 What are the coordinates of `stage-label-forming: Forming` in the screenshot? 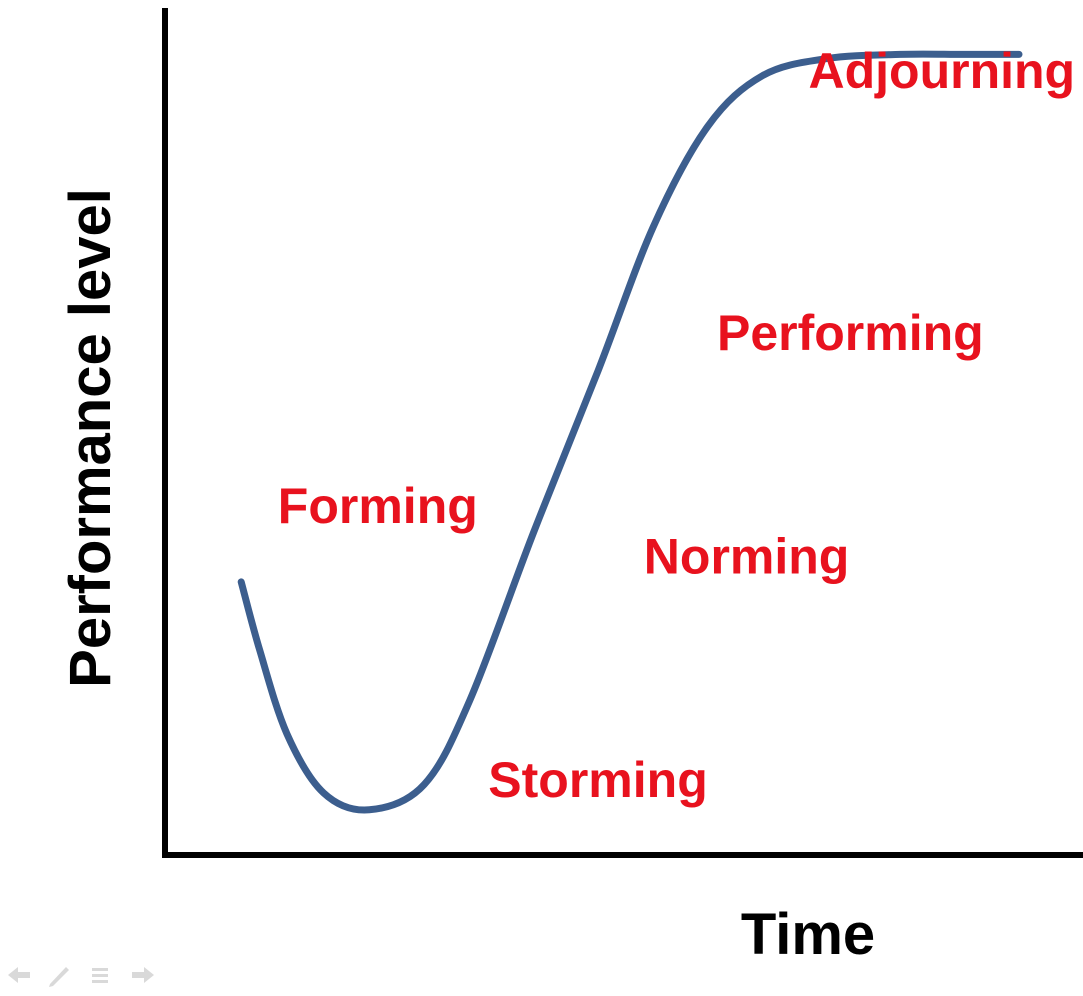 It's located at (378, 506).